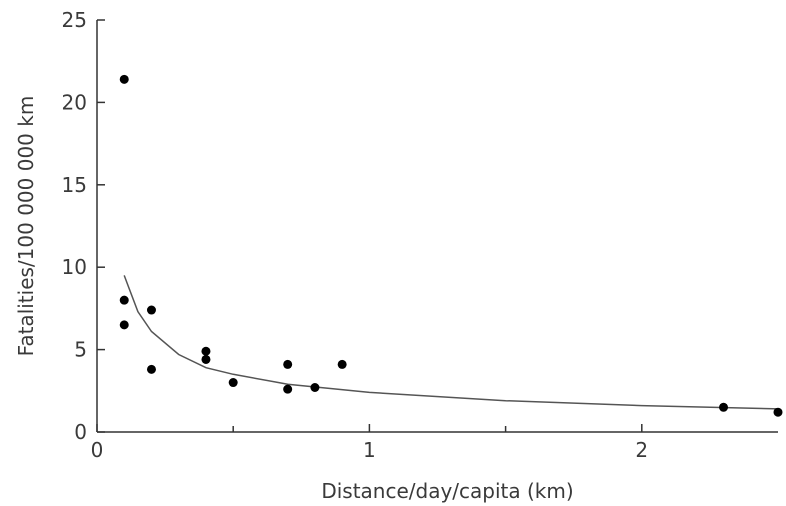 The height and width of the screenshot is (506, 786). What do you see at coordinates (641, 450) in the screenshot?
I see `x-tick-label: 2` at bounding box center [641, 450].